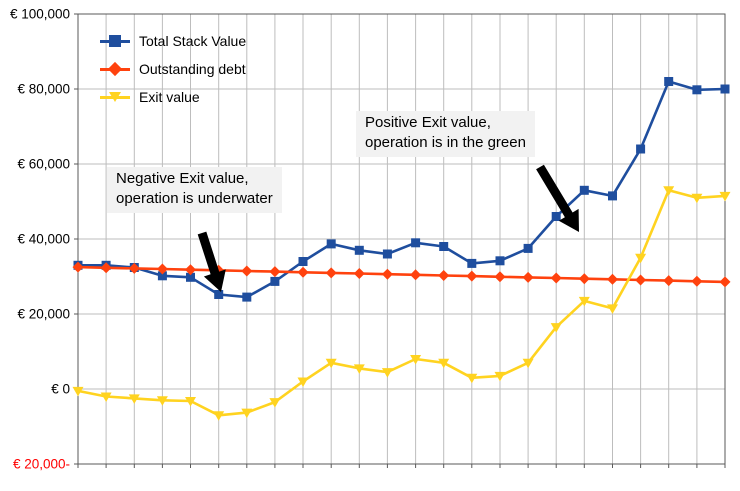  Describe the element at coordinates (43, 239) in the screenshot. I see `svg-text: € 40,000` at that location.